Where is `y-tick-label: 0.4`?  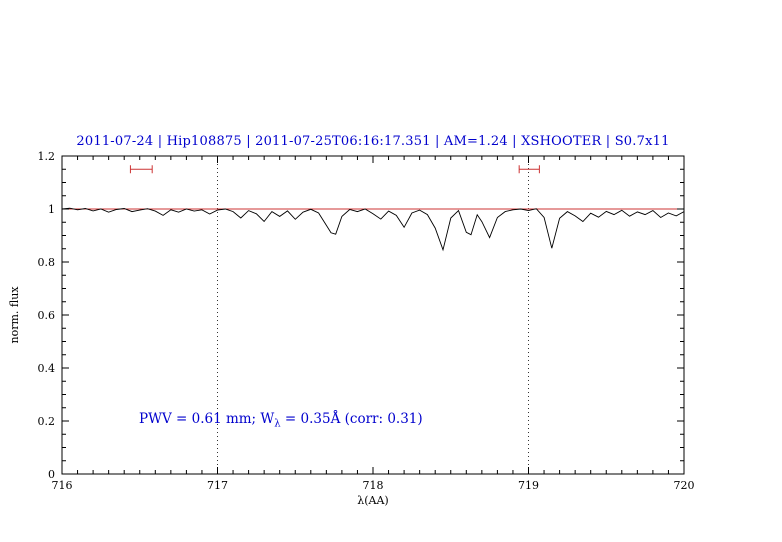
y-tick-label: 0.4 is located at coordinates (47, 368).